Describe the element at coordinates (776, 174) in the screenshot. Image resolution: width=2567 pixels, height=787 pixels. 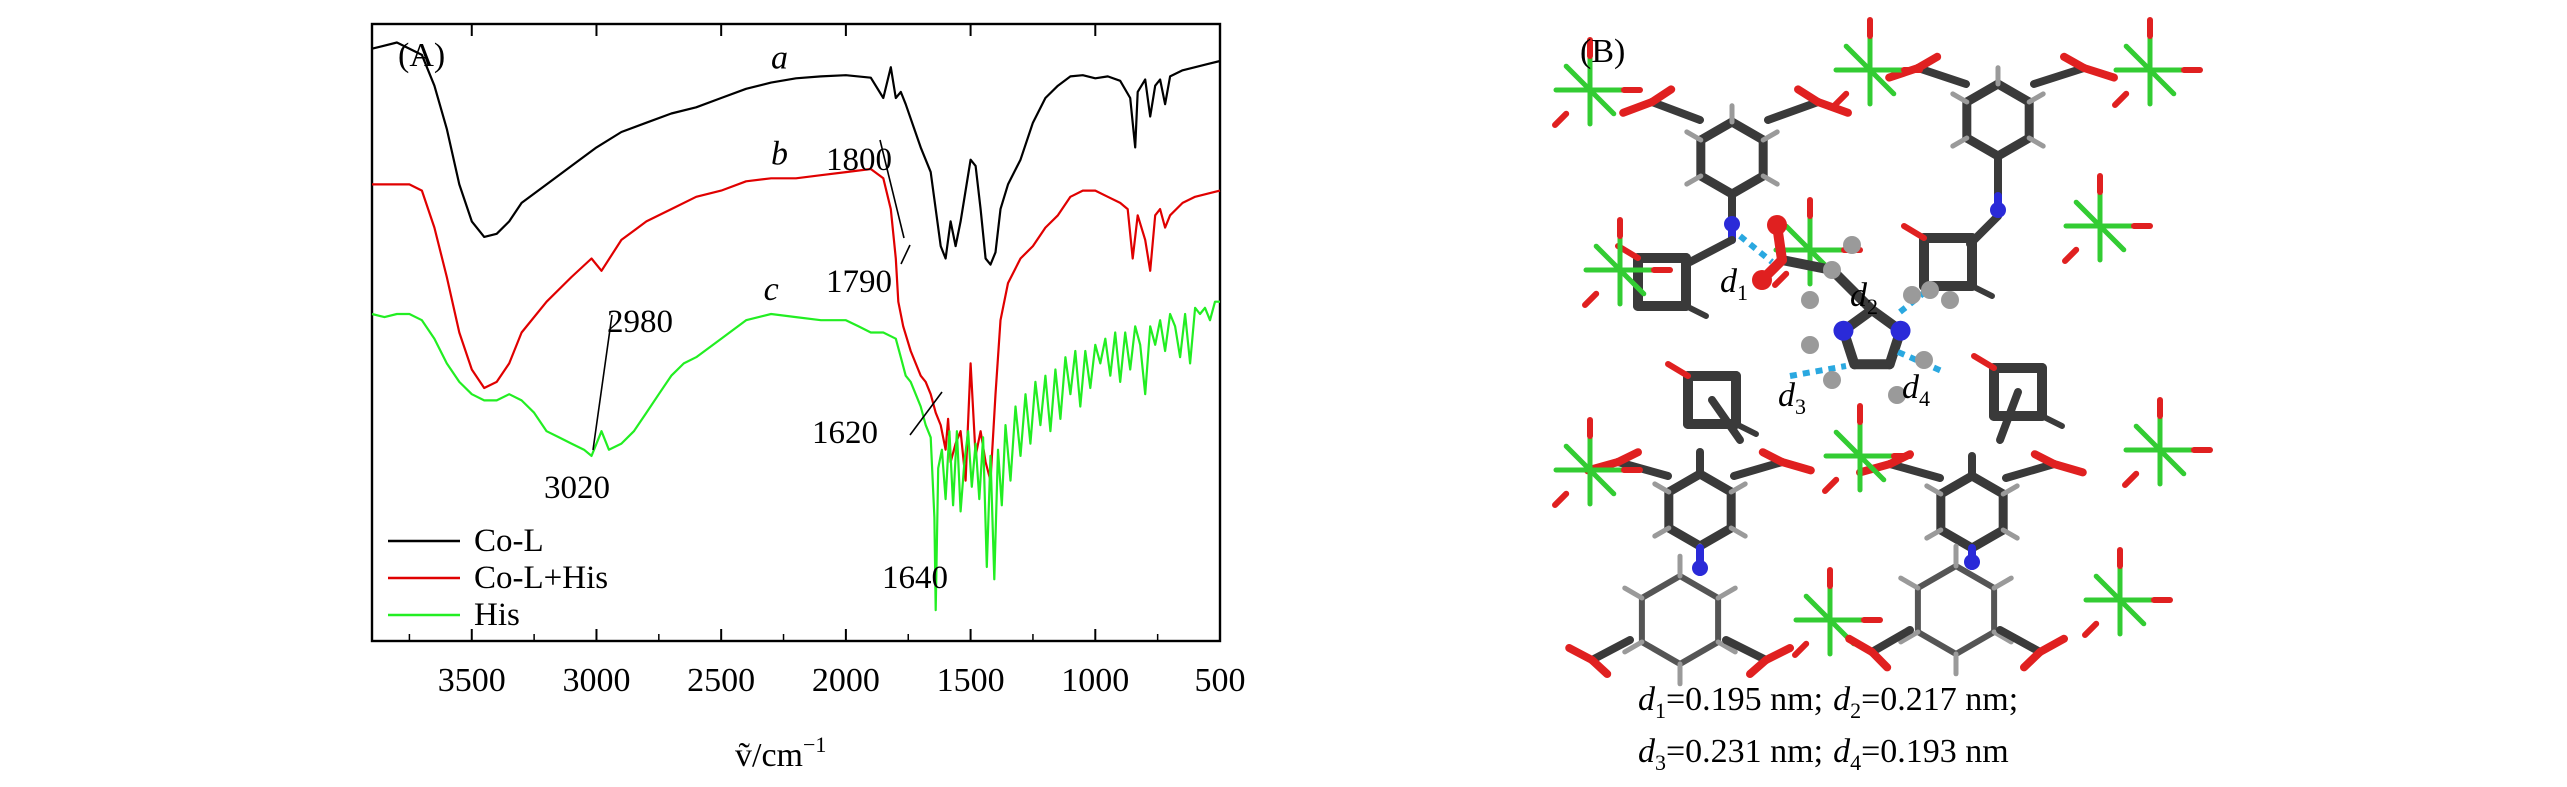
I see `curve-letters: a b c` at that location.